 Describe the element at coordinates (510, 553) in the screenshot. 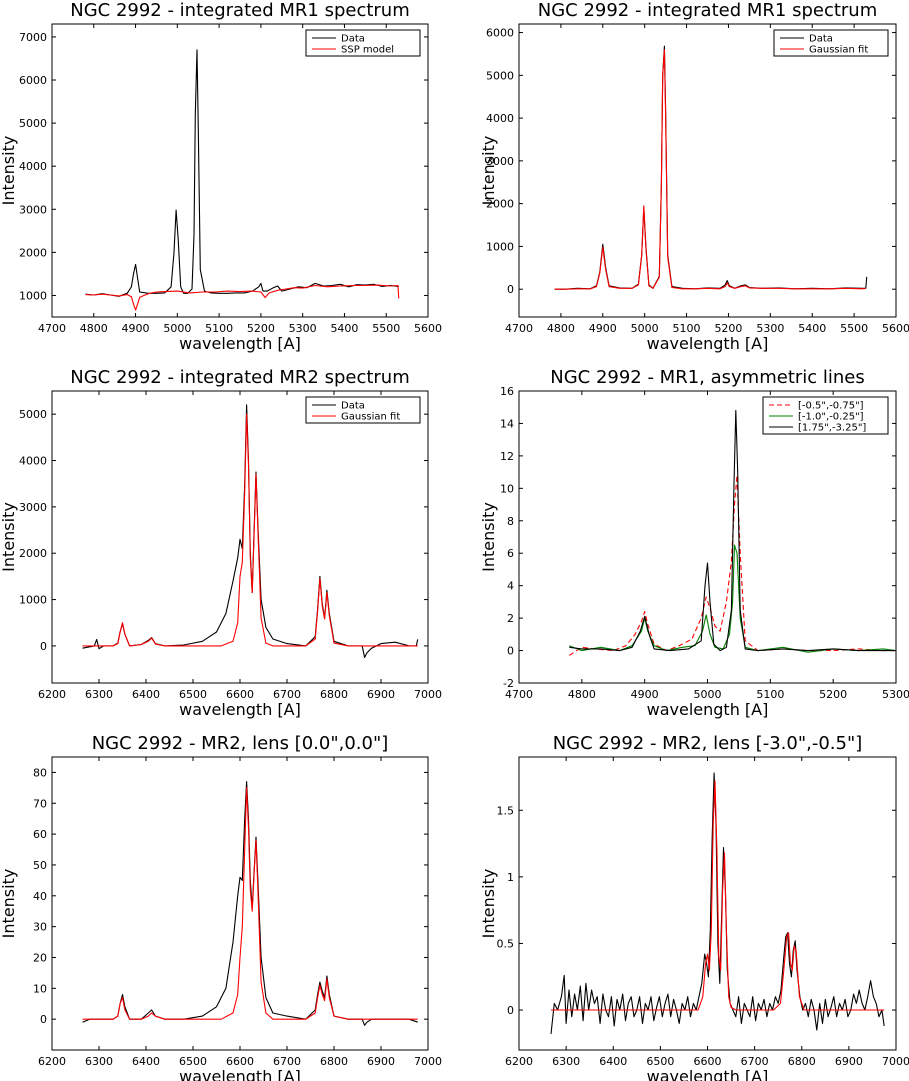

I see `y-tick-label: 6` at that location.